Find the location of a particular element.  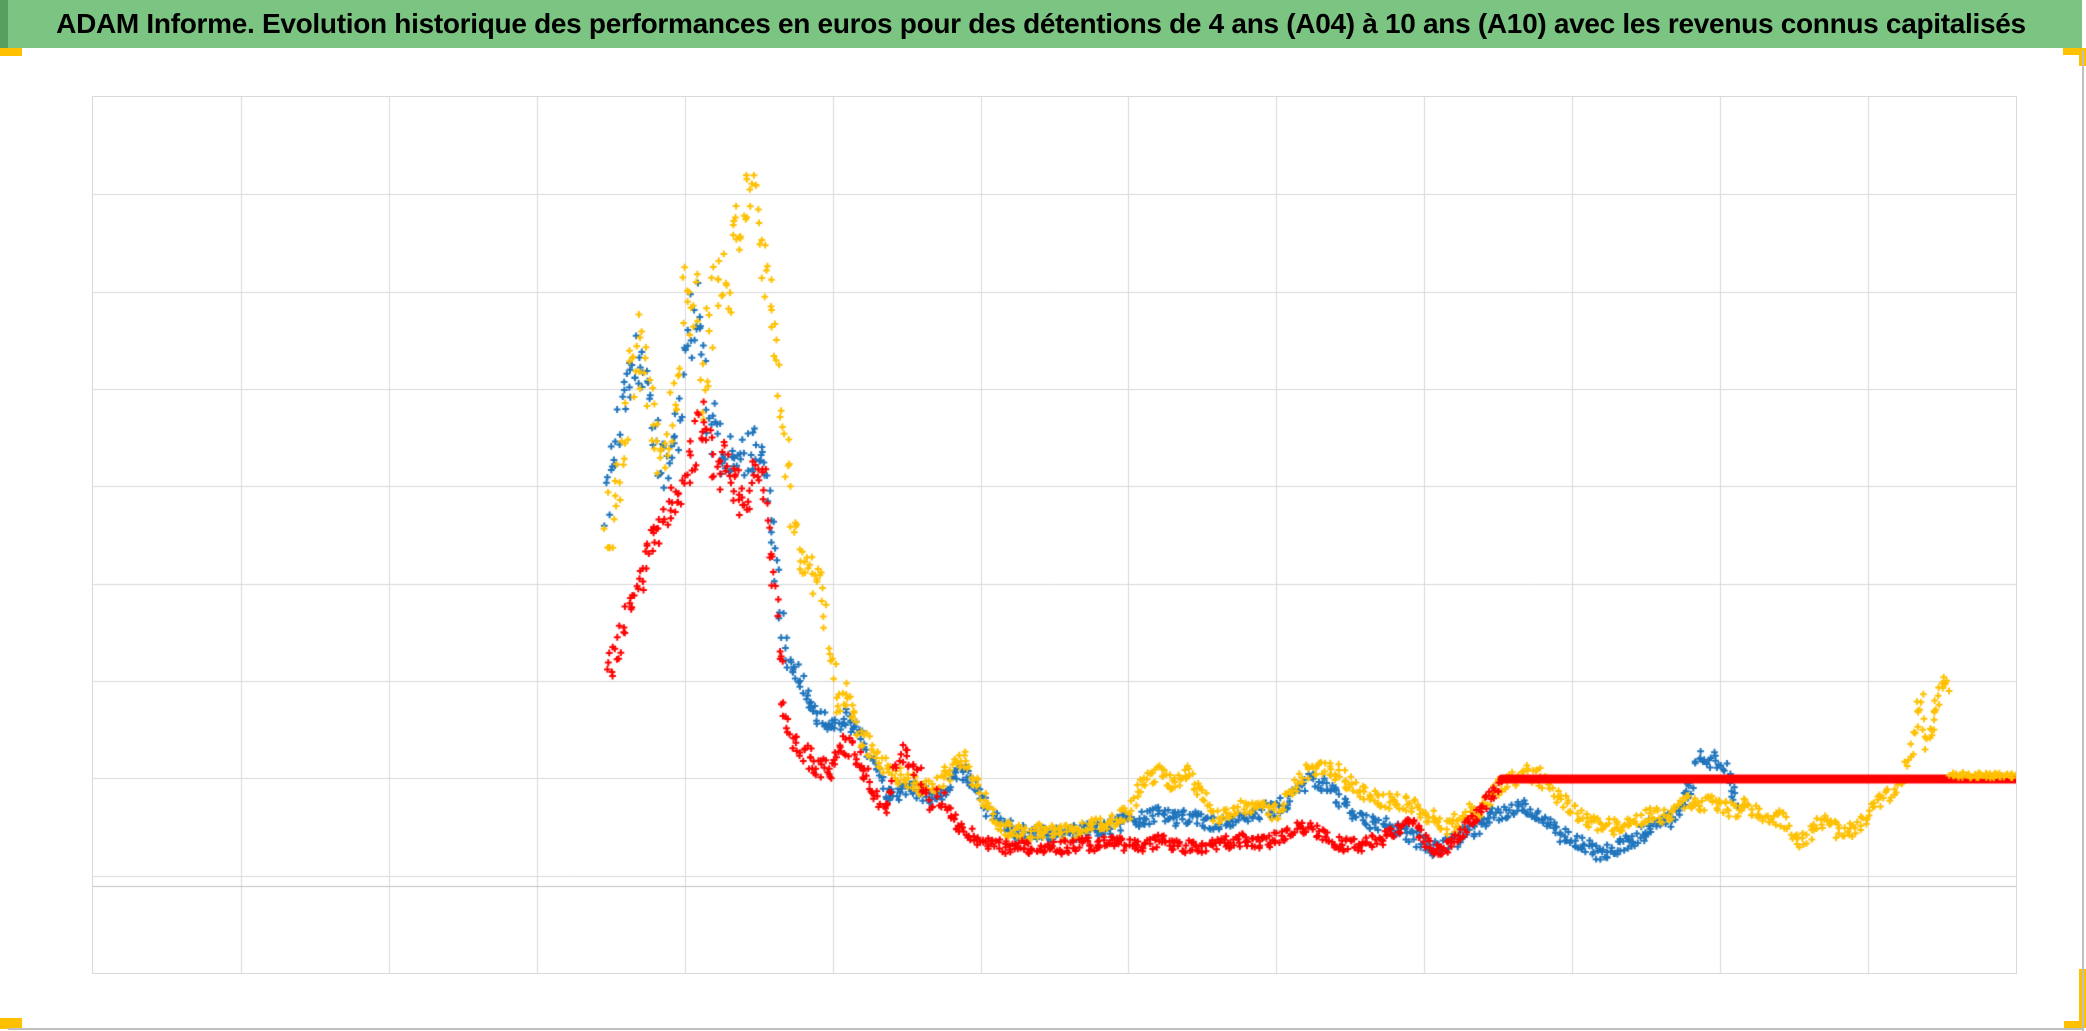

corner-accent-top-left is located at coordinates (11, 52).